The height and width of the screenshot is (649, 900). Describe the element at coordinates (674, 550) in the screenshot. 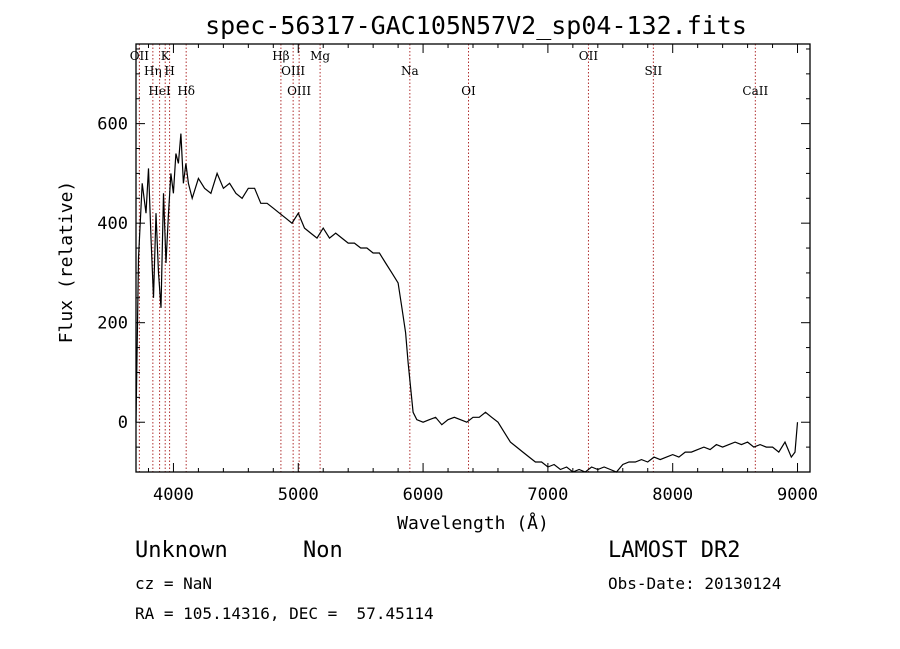

I see `survey-name: LAMOST DR2` at that location.